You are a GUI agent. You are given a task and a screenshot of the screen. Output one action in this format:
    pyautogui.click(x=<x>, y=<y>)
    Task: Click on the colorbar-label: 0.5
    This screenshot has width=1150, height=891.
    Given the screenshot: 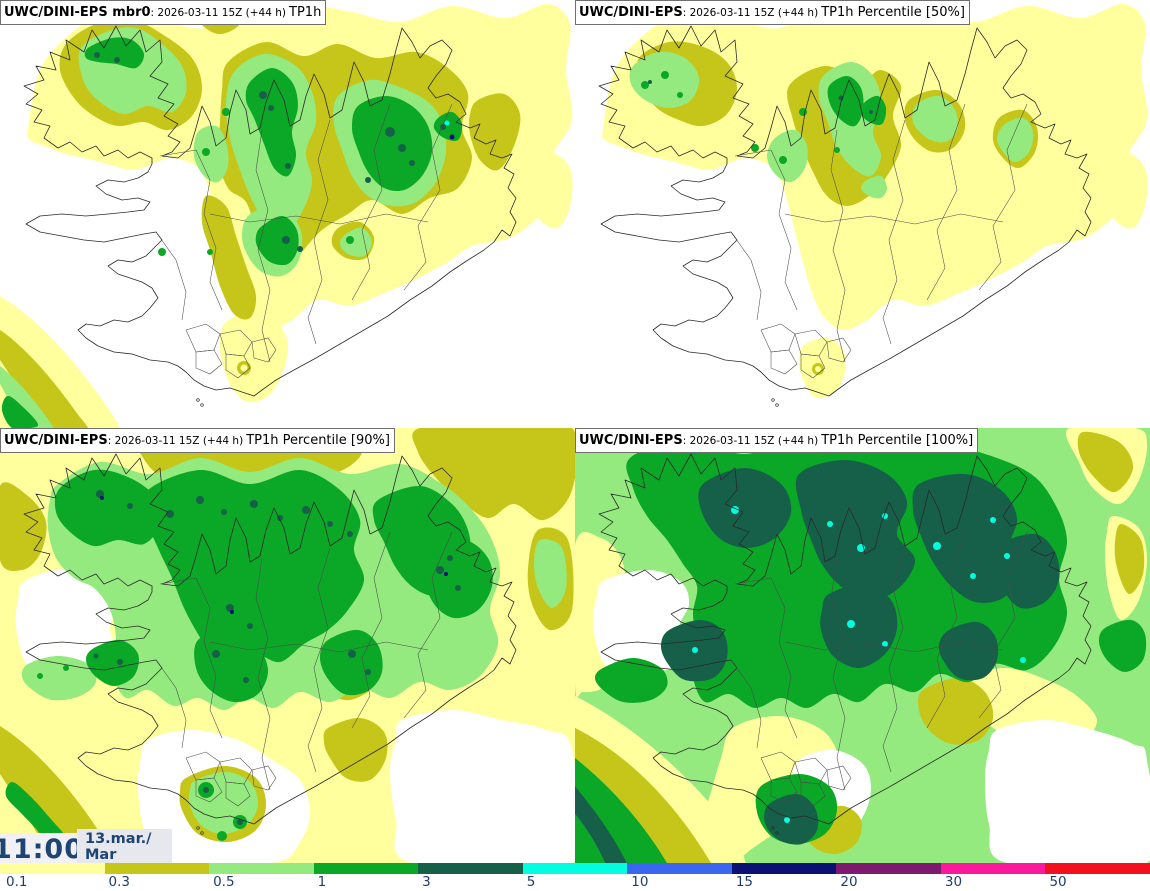 What is the action you would take?
    pyautogui.click(x=224, y=882)
    